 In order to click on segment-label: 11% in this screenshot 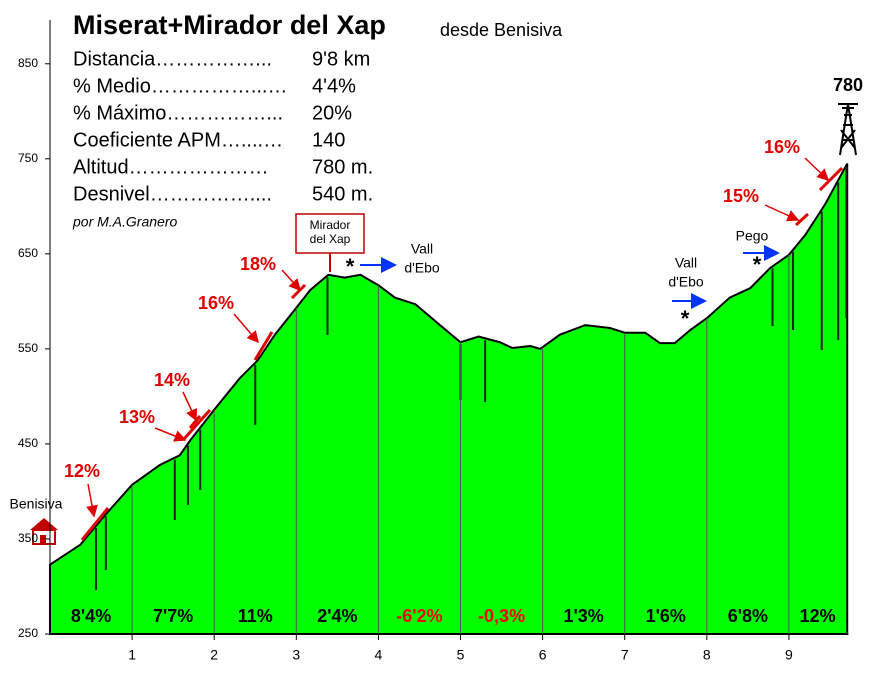, I will do `click(255, 616)`.